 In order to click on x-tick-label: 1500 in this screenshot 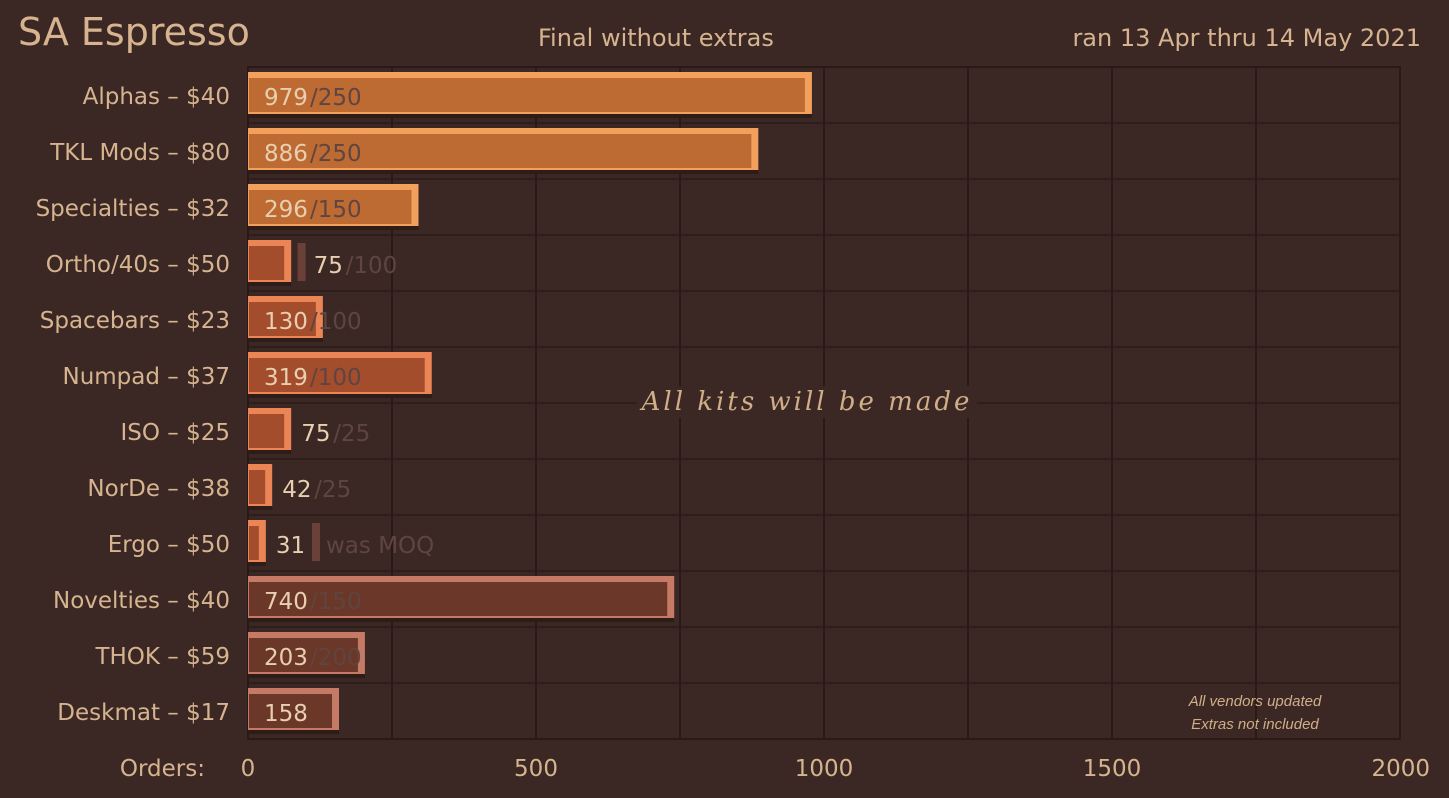, I will do `click(1112, 769)`.